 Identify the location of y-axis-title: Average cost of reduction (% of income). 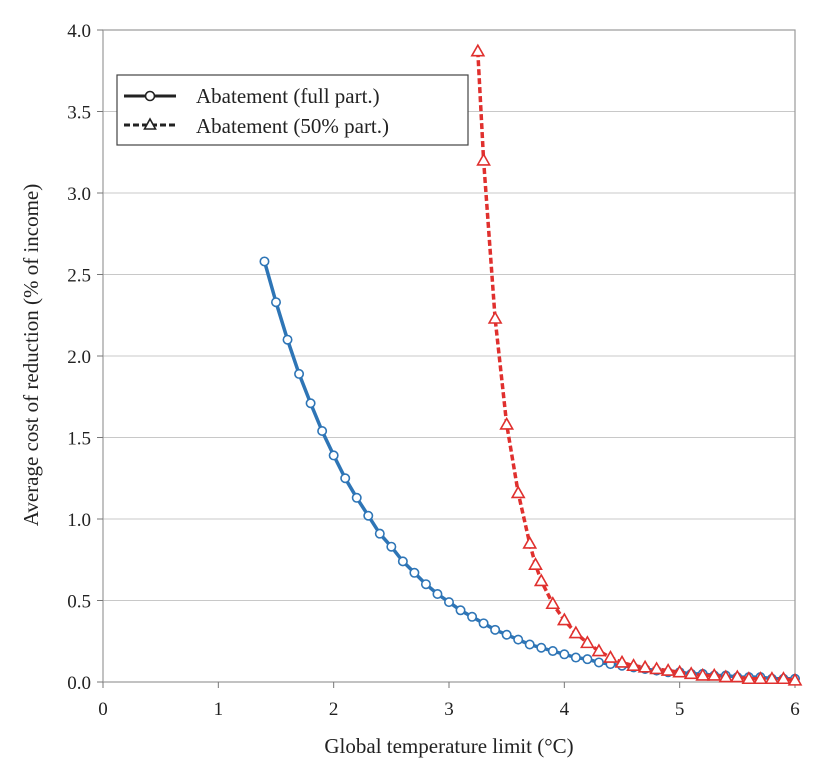
(31, 355).